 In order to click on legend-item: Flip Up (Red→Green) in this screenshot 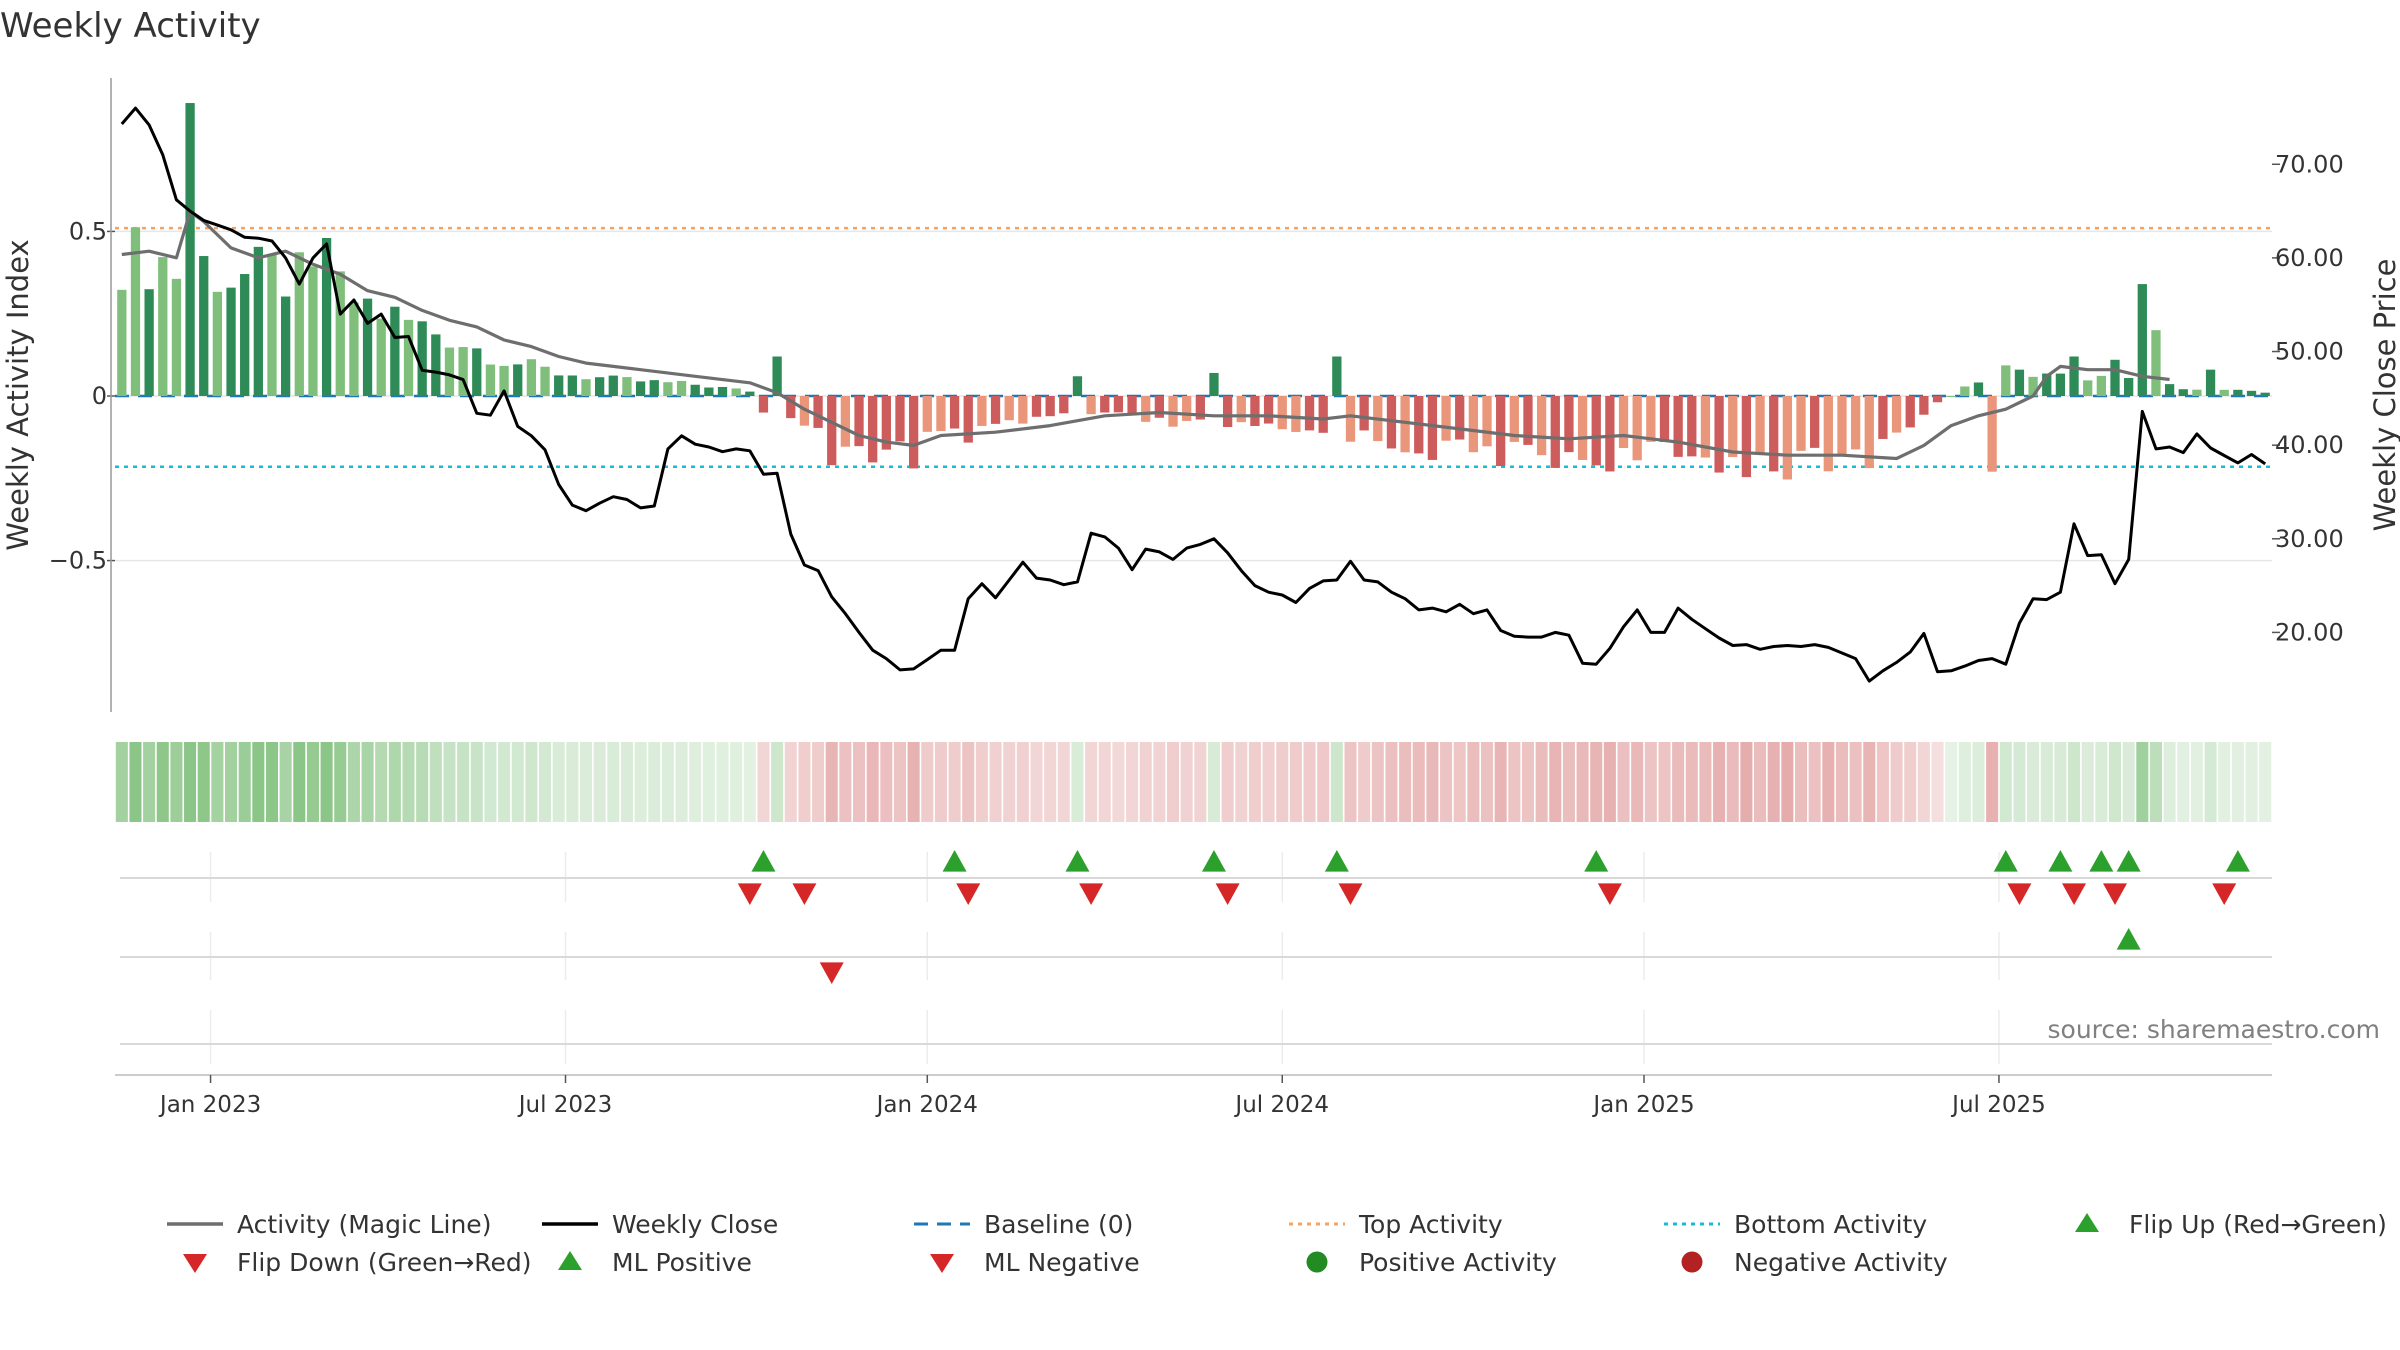, I will do `click(2231, 1224)`.